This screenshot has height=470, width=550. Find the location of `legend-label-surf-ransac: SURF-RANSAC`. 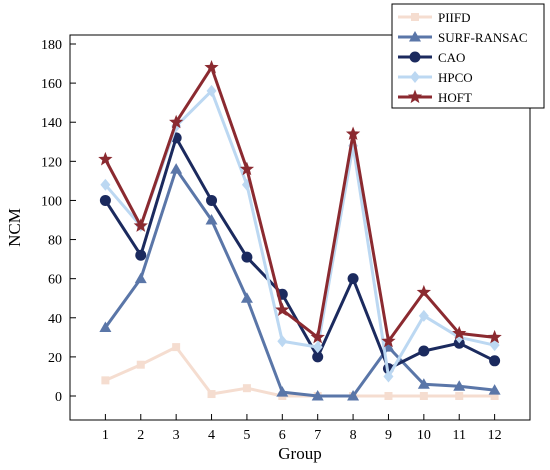

legend-label-surf-ransac: SURF-RANSAC is located at coordinates (483, 37).